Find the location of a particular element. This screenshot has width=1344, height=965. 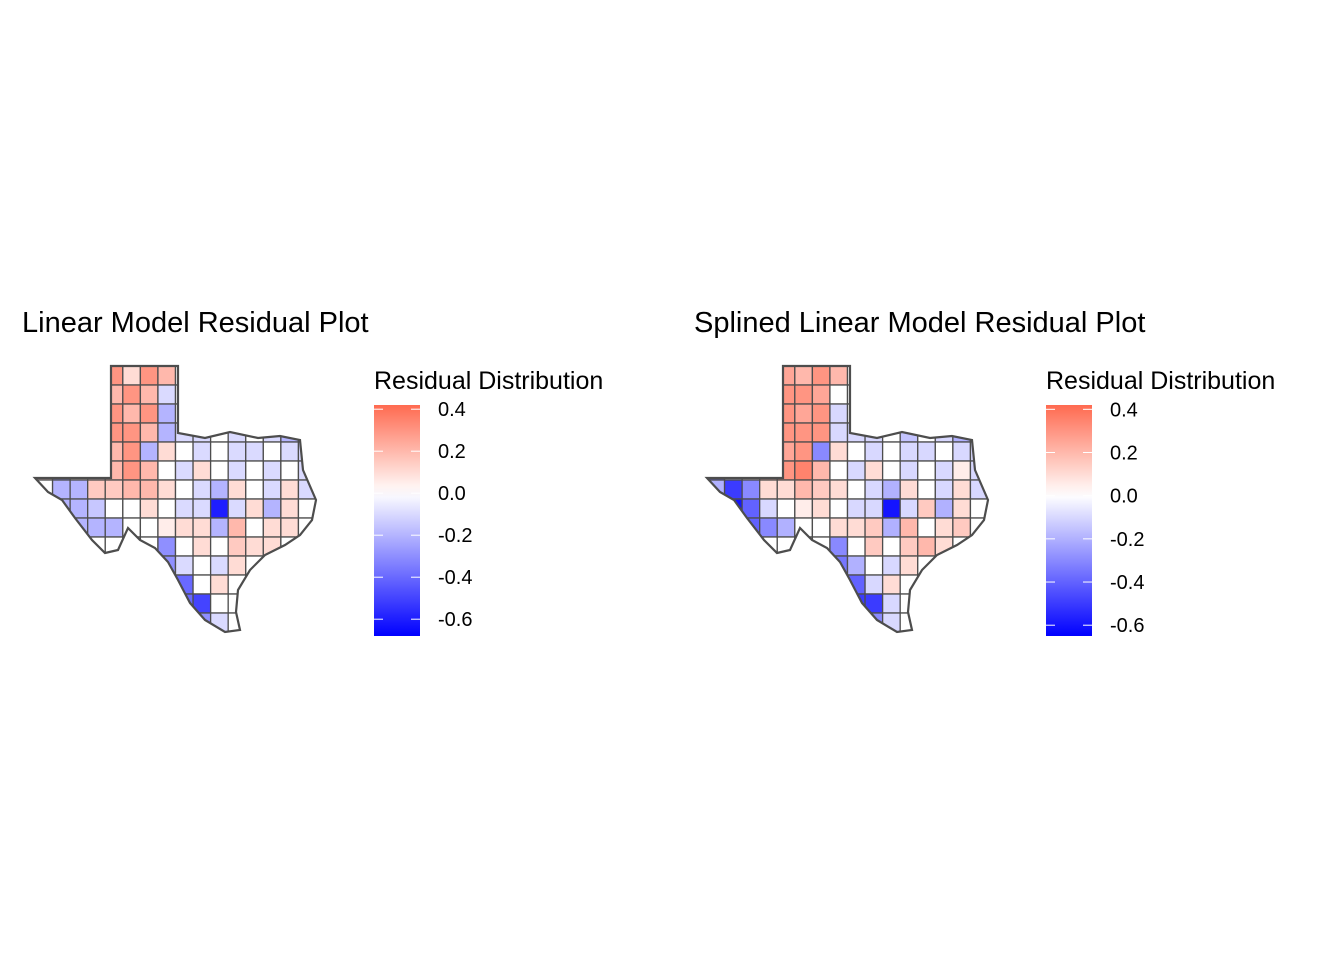

legend-tick-label: -0.4 is located at coordinates (1127, 583).